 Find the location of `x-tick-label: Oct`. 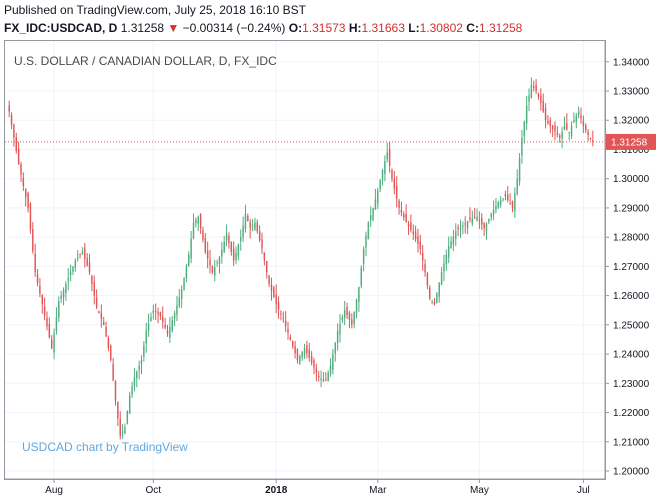

x-tick-label: Oct is located at coordinates (154, 490).